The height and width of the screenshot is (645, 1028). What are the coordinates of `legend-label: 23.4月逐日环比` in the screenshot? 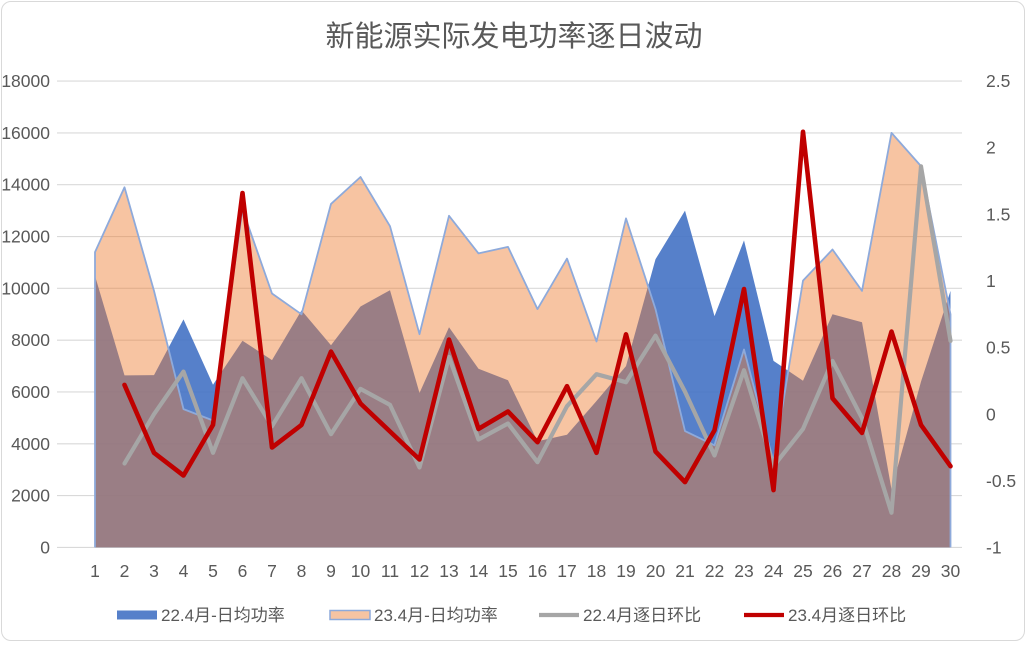 It's located at (847, 615).